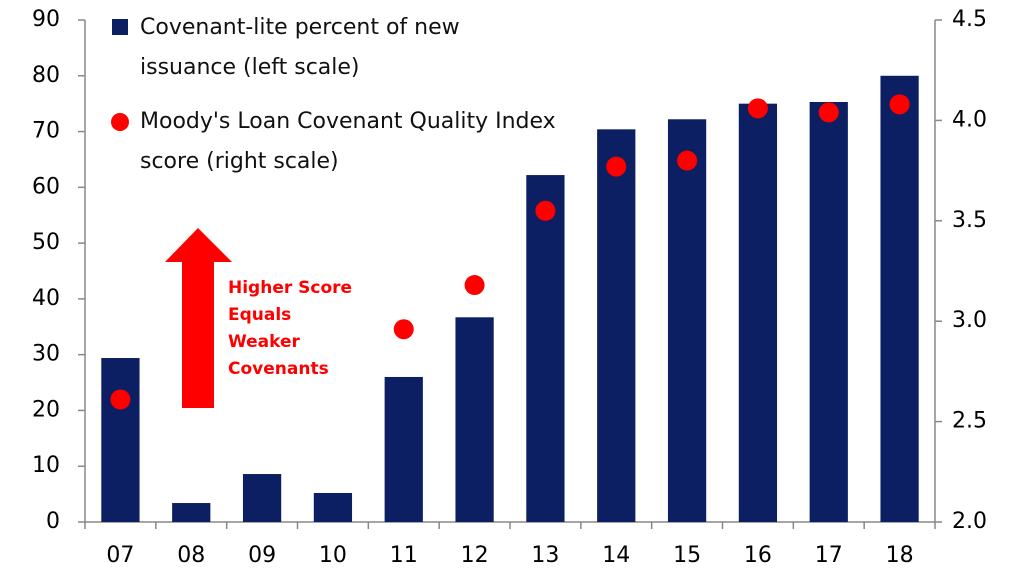  I want to click on y-tick-label: 40, so click(46, 298).